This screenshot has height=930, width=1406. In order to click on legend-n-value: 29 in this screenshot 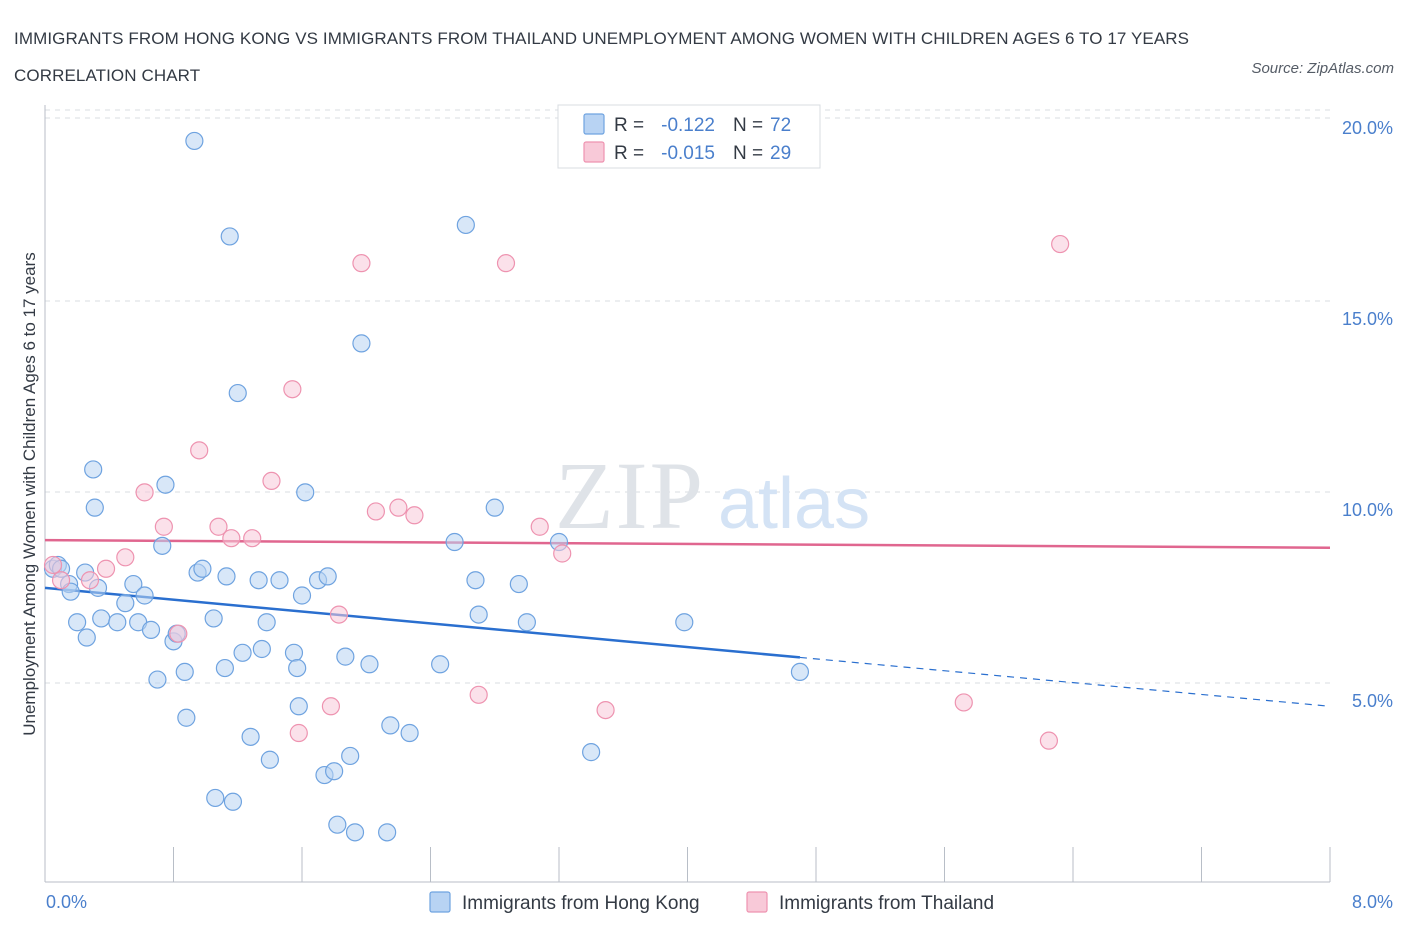, I will do `click(780, 153)`.